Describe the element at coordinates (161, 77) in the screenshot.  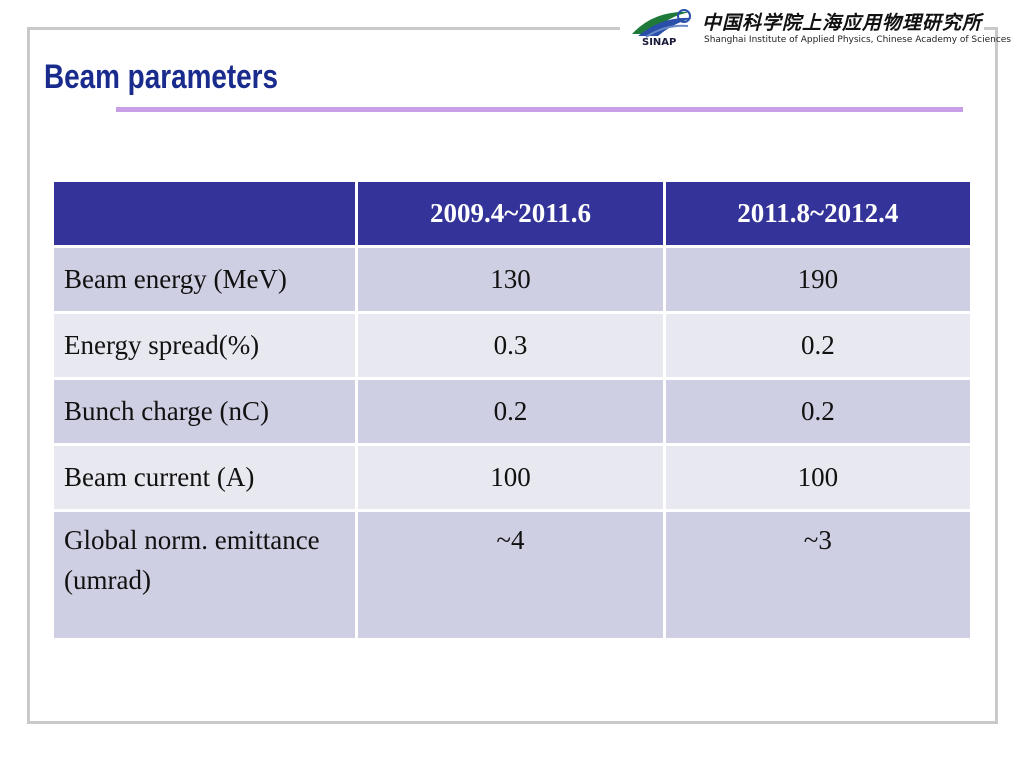
I see `slide-title: Beam parameters` at that location.